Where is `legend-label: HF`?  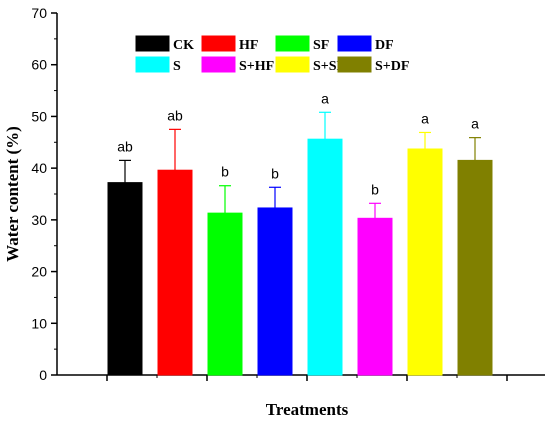
legend-label: HF is located at coordinates (248, 45).